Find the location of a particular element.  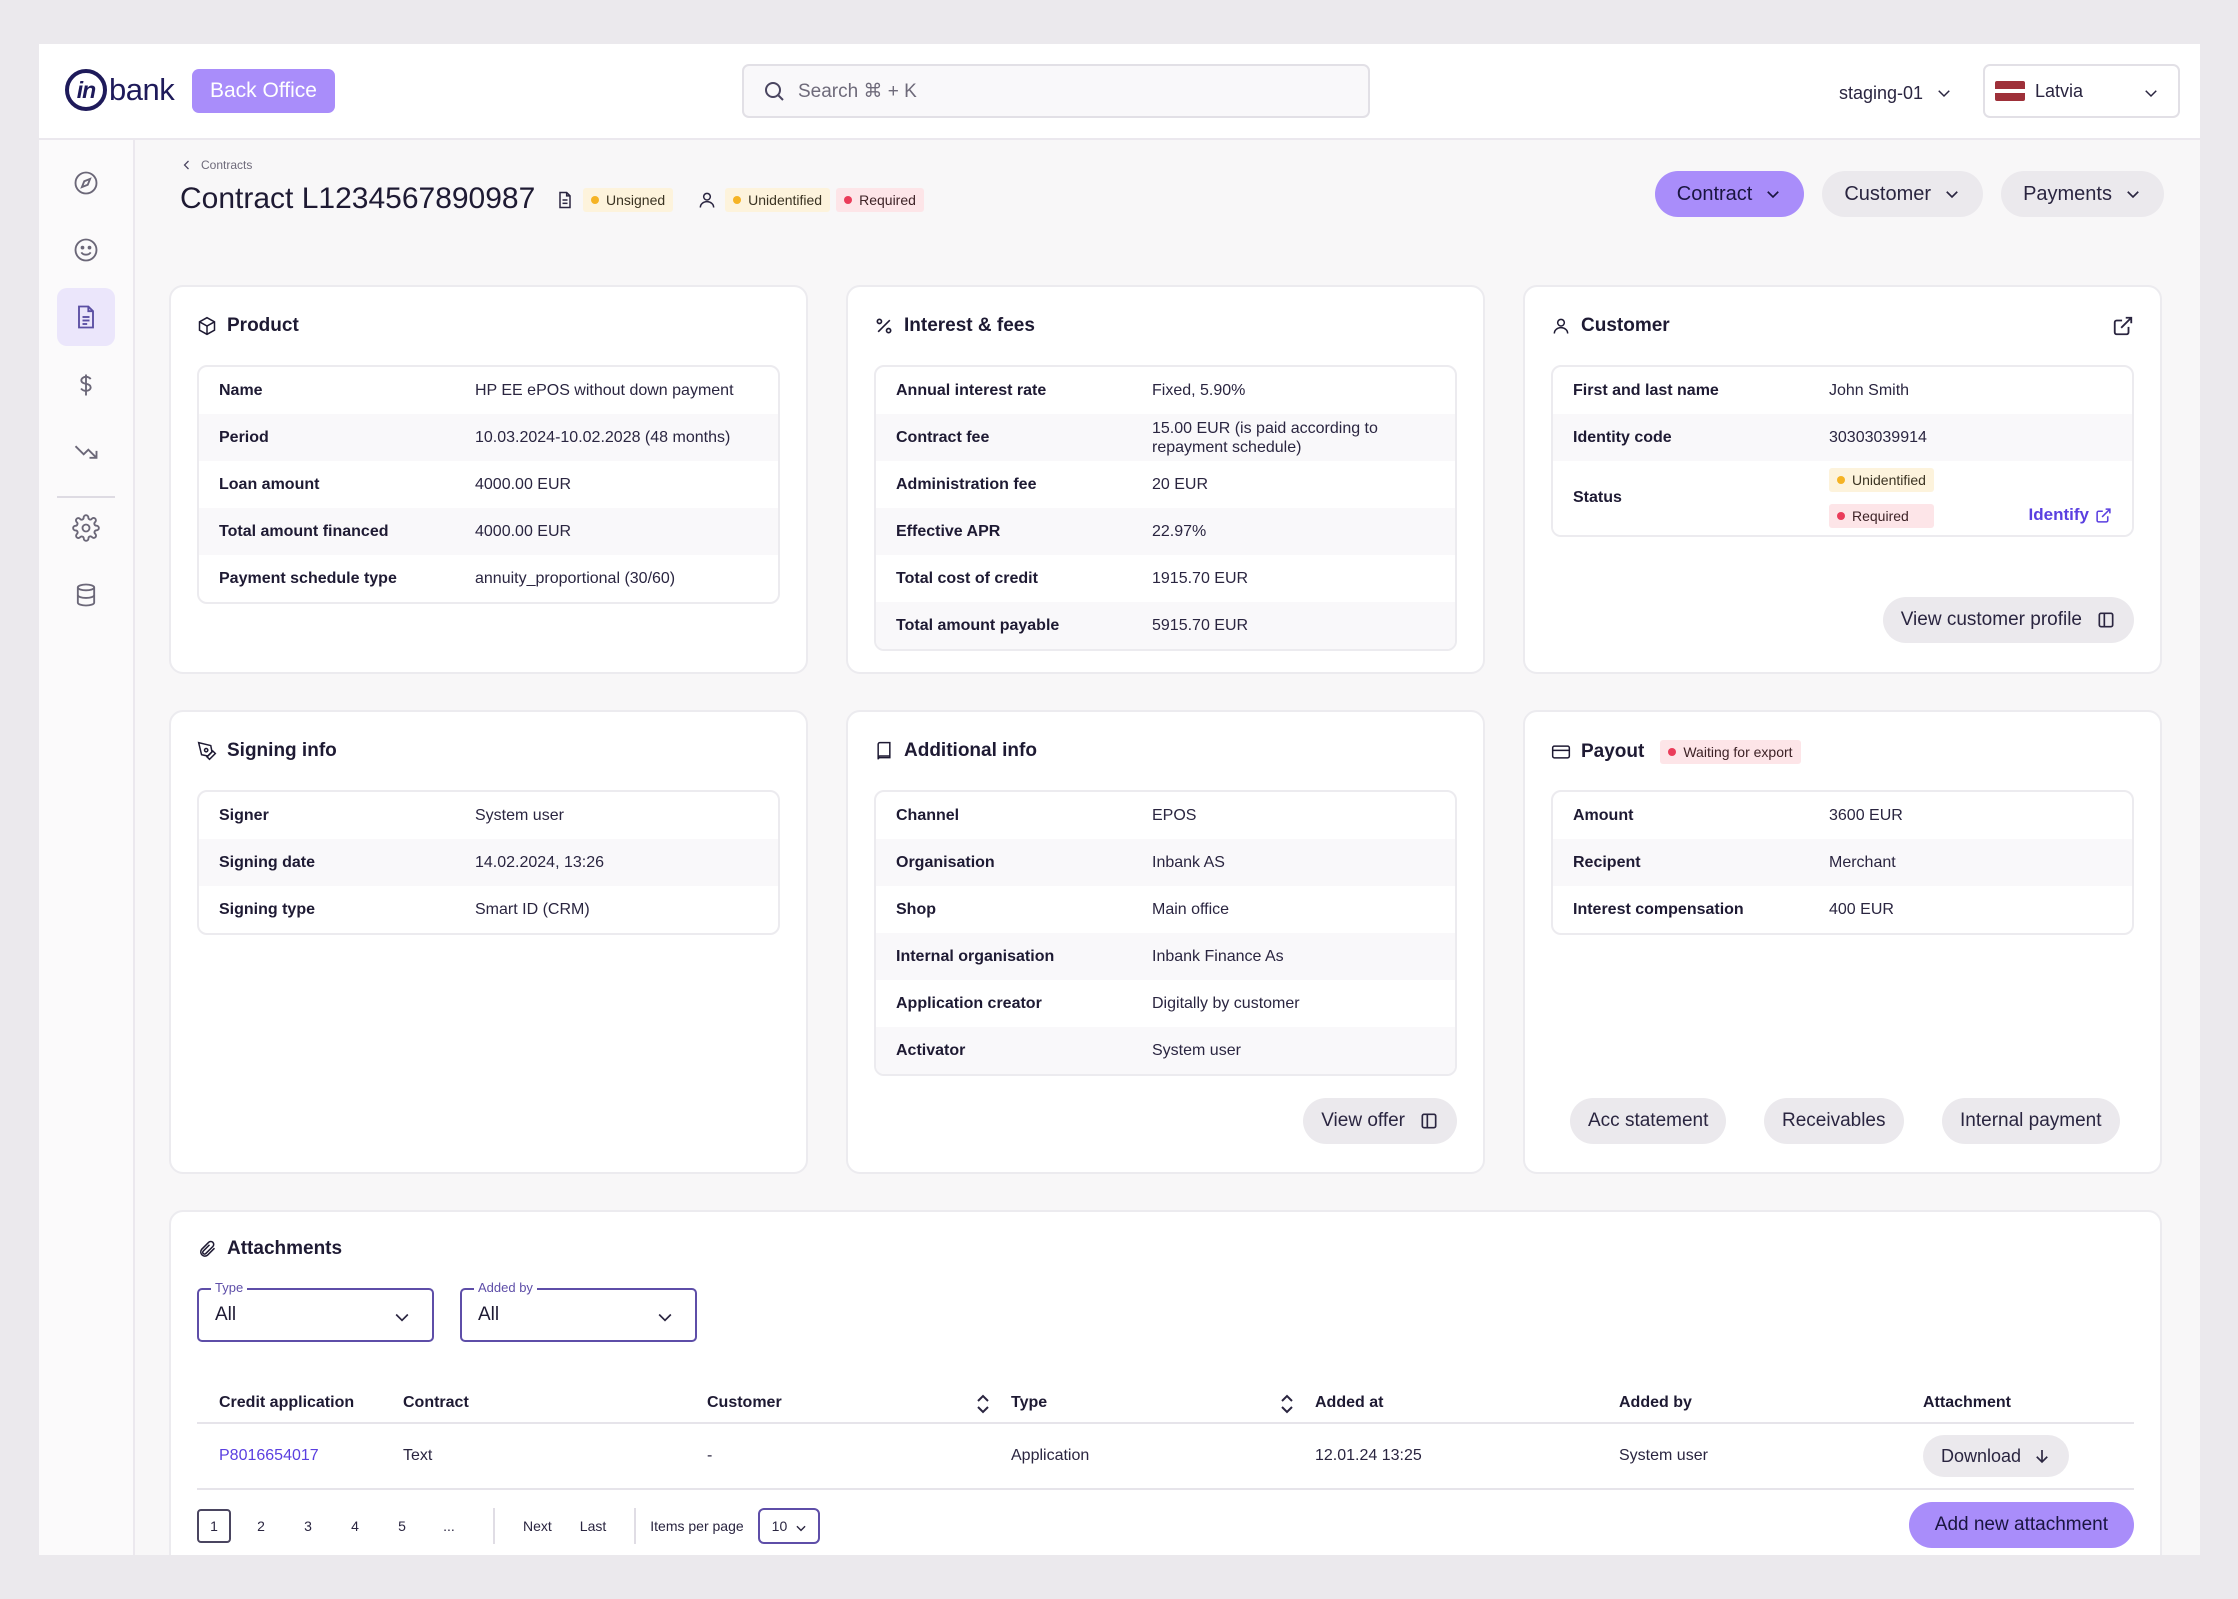

kv-row: Recipent Merchant is located at coordinates (1842, 862).